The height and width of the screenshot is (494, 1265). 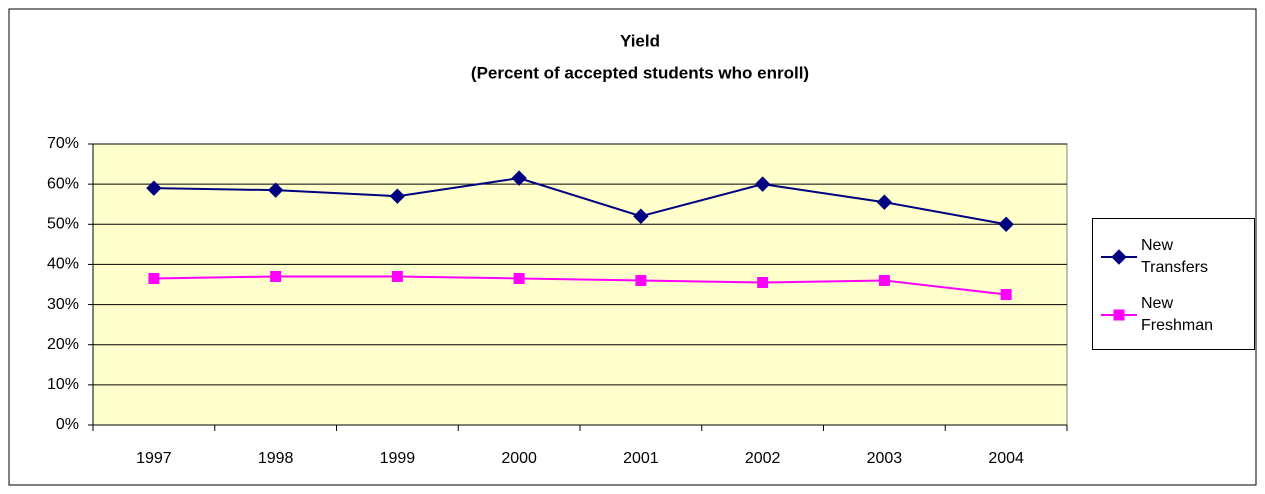 I want to click on y-tick-label: 40%, so click(x=63, y=264).